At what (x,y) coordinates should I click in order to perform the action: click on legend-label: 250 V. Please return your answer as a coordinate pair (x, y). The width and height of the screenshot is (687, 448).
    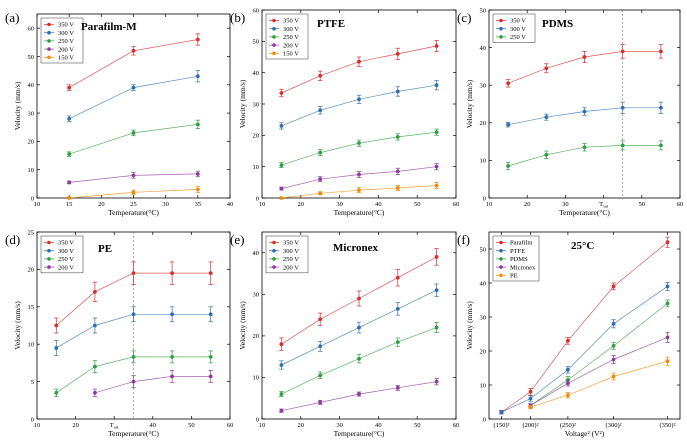
    Looking at the image, I should click on (518, 37).